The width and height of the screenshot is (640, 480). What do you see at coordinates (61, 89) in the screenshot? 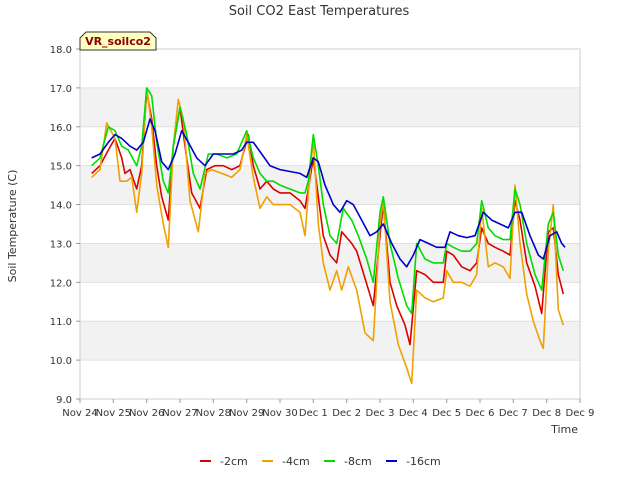
I see `y-tick-label: 17.0` at bounding box center [61, 89].